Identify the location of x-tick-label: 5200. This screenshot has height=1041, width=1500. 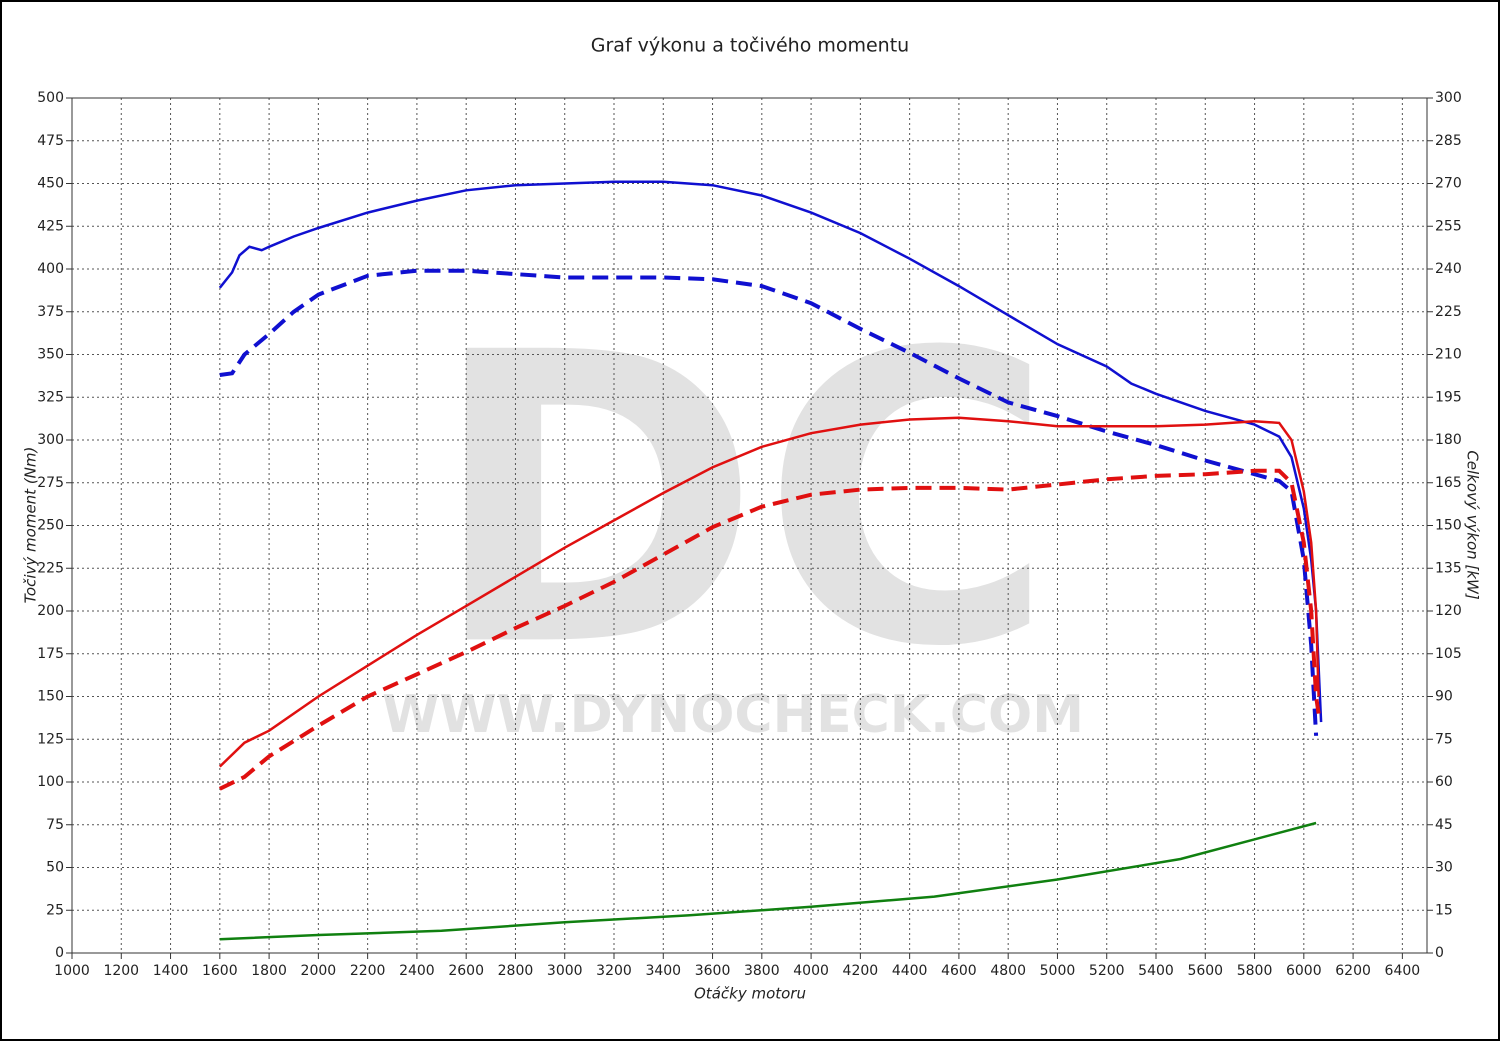
(1107, 971).